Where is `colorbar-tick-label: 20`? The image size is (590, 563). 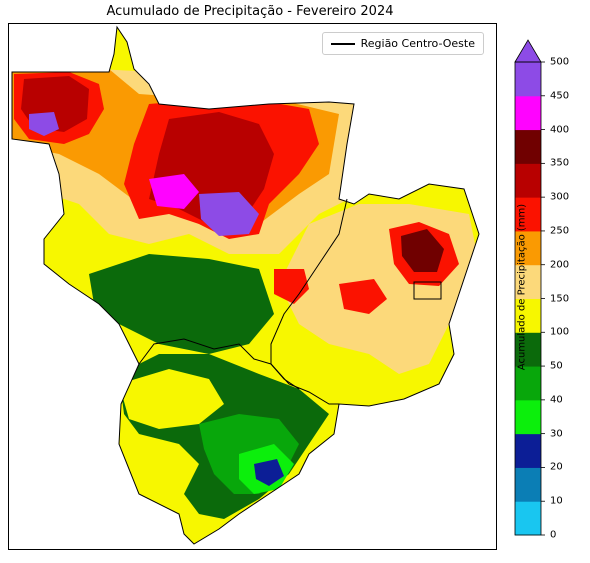
colorbar-tick-label: 20 is located at coordinates (556, 467).